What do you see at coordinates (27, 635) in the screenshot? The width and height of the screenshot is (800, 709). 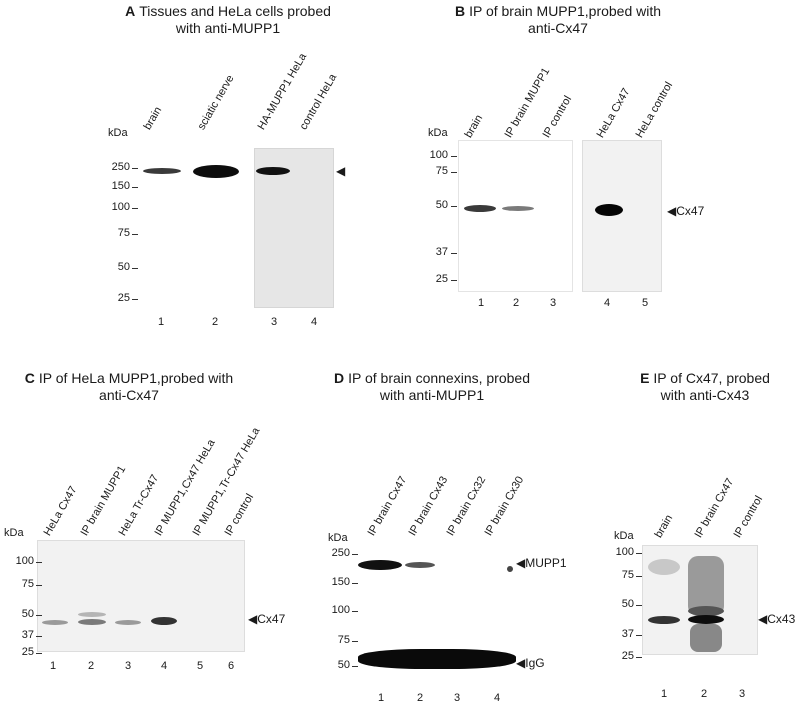 I see `panel-c-marker-37: 37` at bounding box center [27, 635].